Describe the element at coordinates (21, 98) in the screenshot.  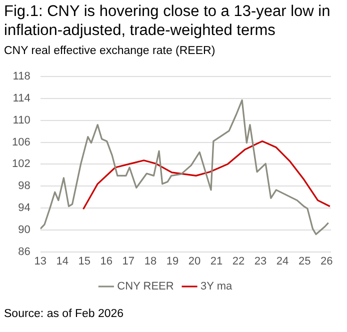
I see `y-tick-label: 114` at that location.